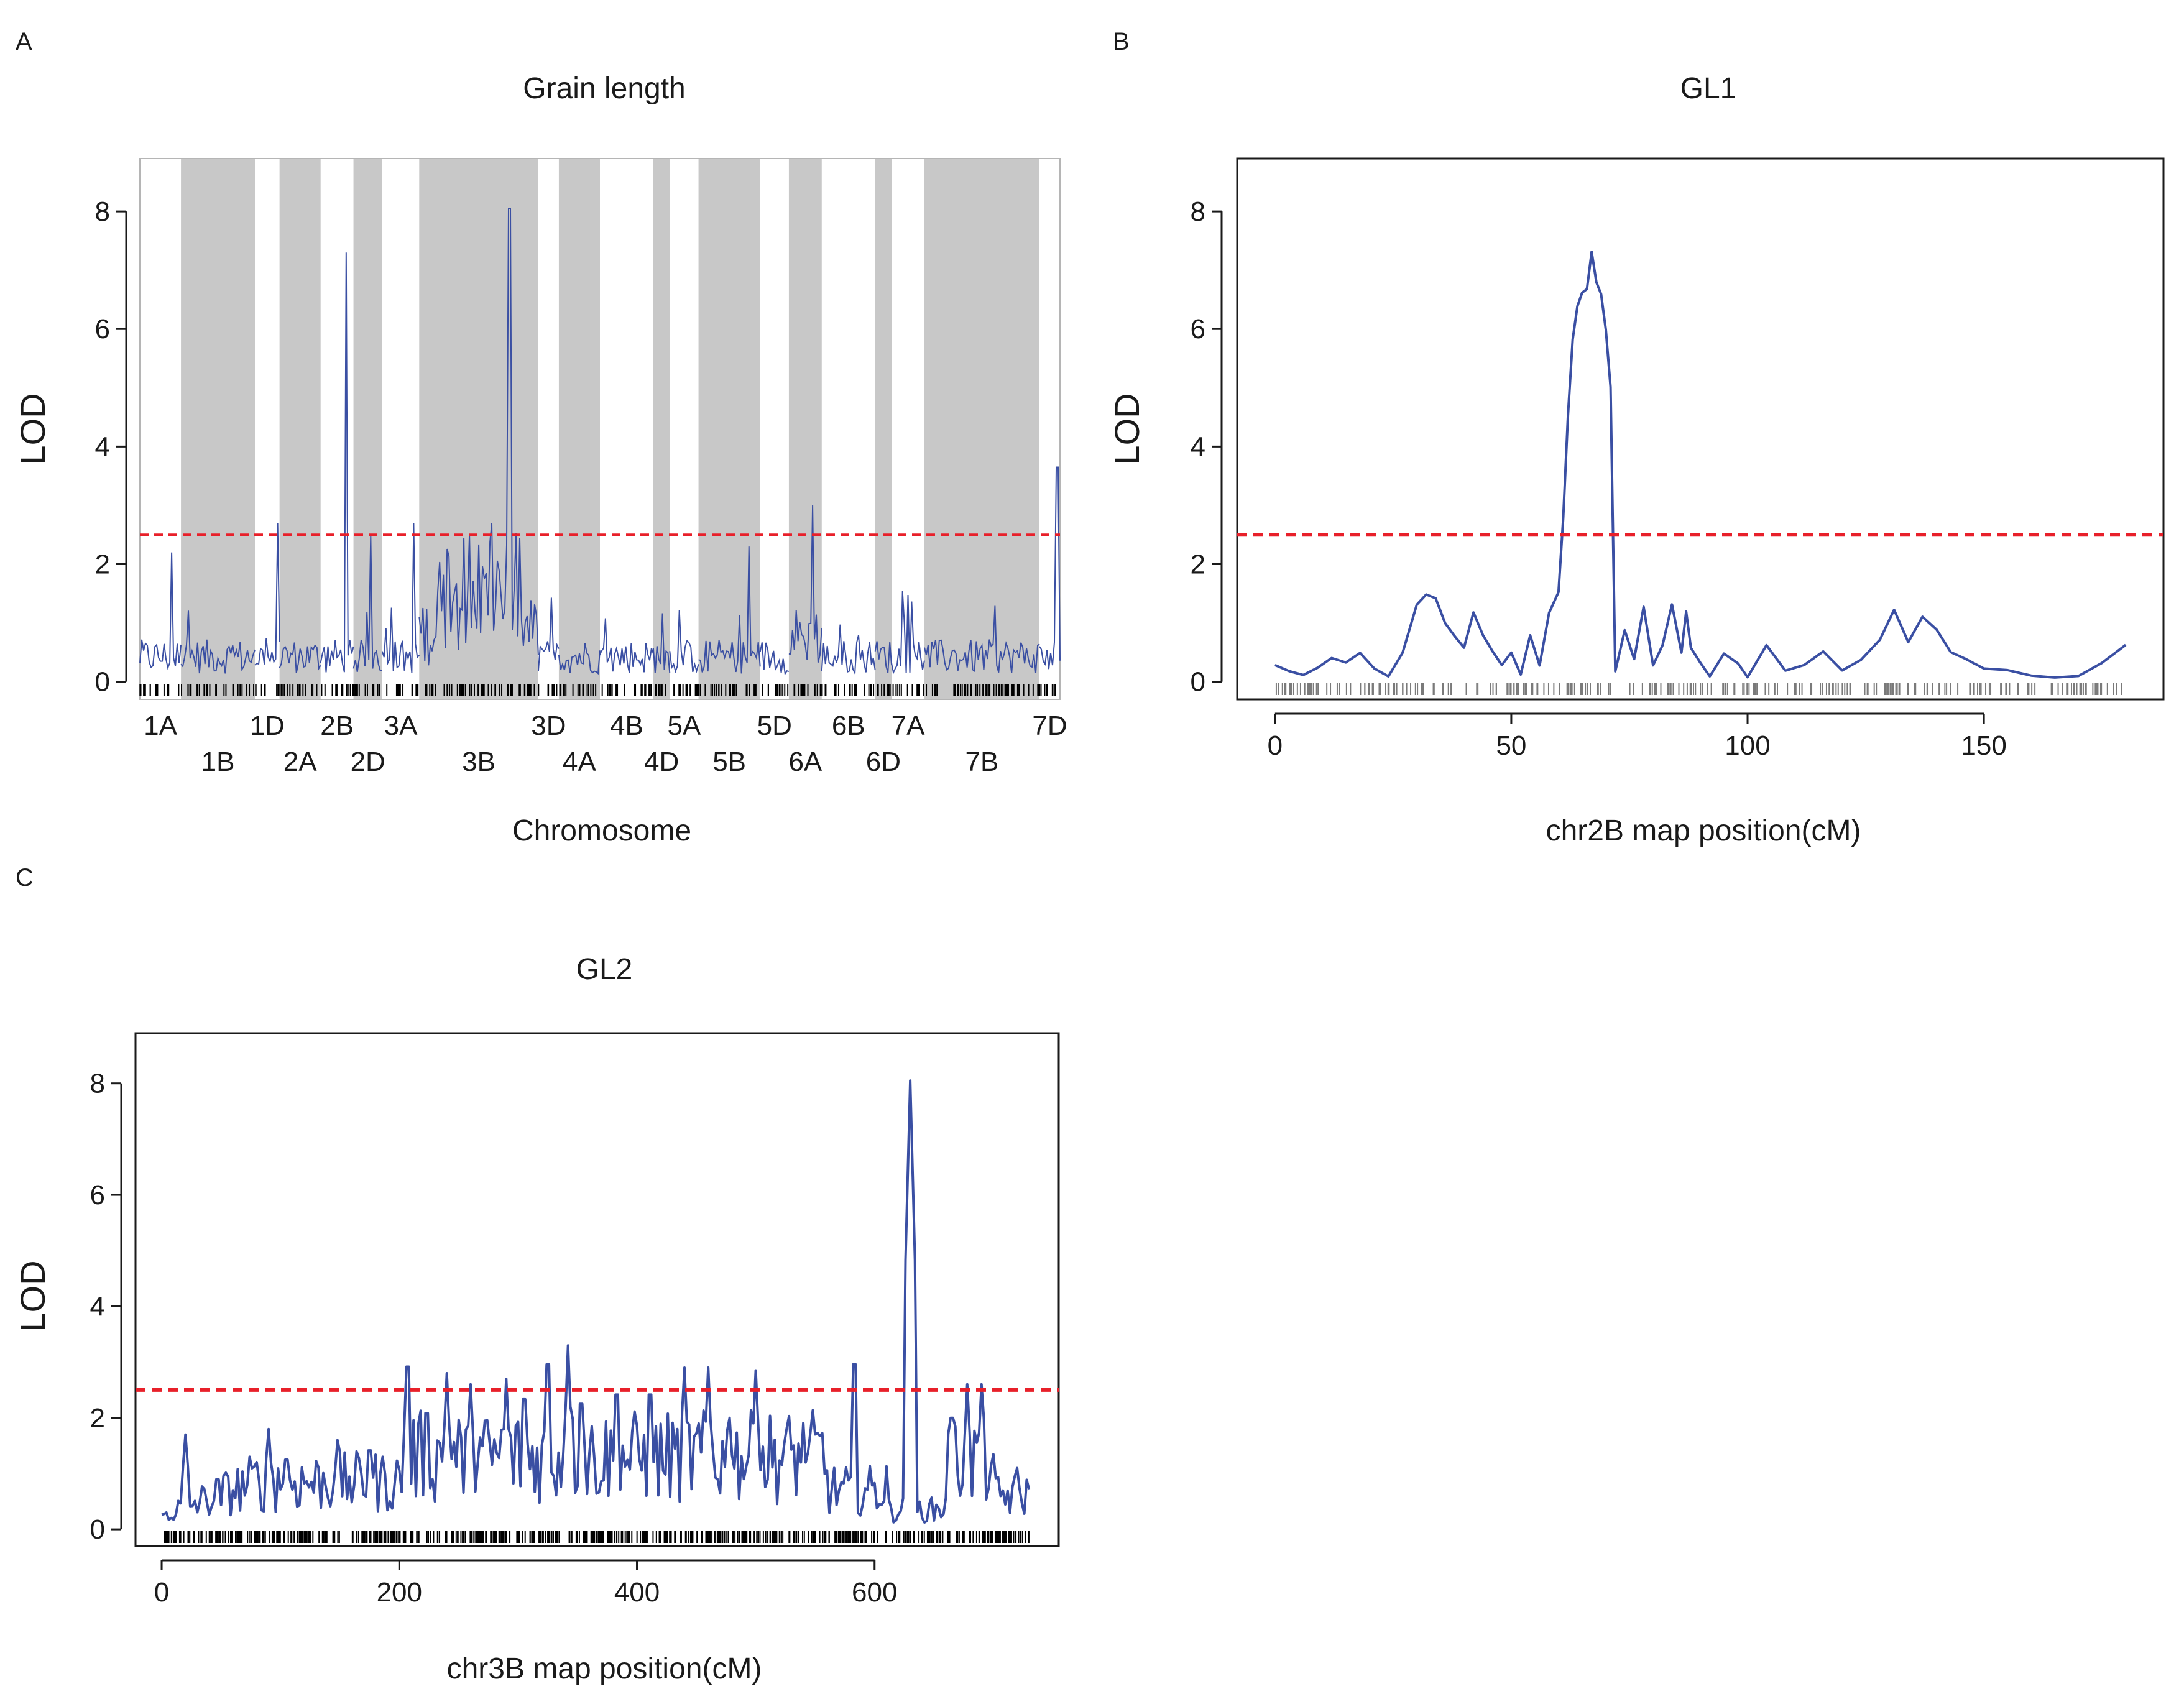 The width and height of the screenshot is (2184, 1699). Describe the element at coordinates (399, 1593) in the screenshot. I see `panel-c-x-tick-label: 200` at that location.